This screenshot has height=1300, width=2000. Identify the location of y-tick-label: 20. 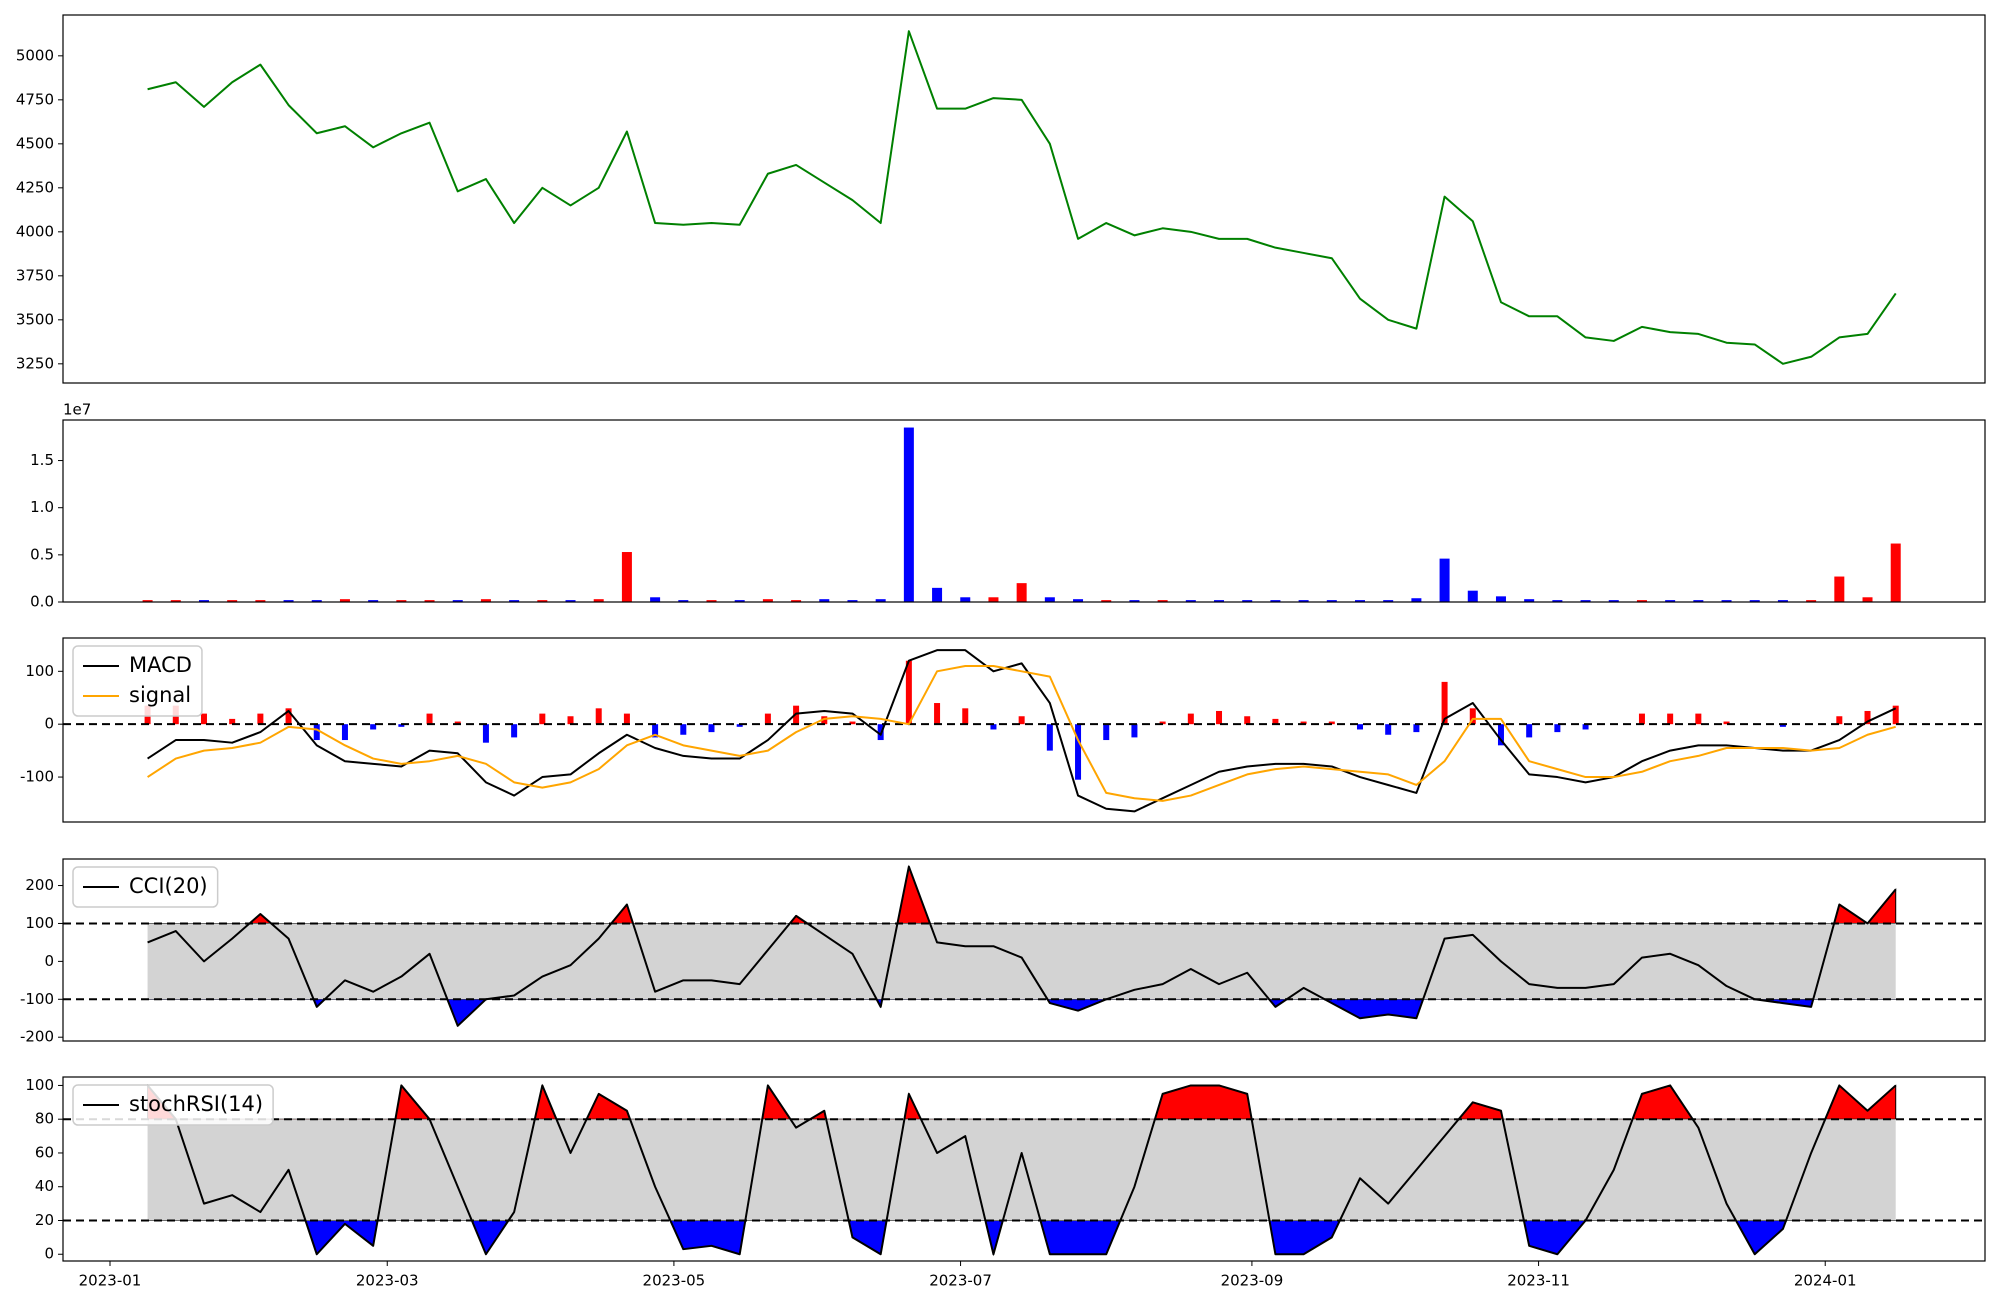
(44, 1220).